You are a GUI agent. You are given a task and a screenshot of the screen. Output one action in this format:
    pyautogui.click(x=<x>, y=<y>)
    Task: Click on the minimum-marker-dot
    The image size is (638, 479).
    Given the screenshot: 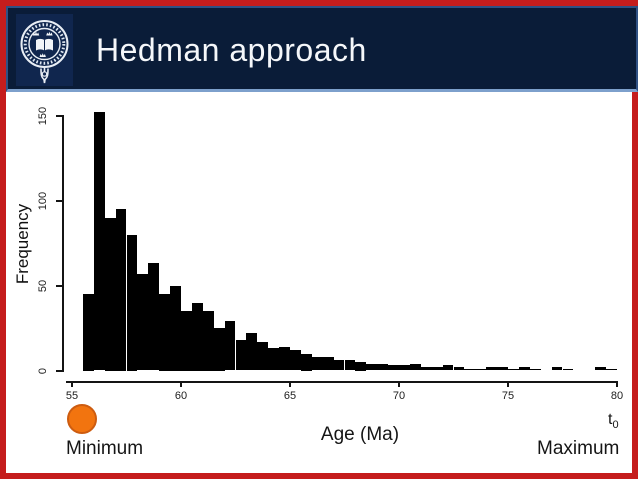 What is the action you would take?
    pyautogui.click(x=82, y=419)
    